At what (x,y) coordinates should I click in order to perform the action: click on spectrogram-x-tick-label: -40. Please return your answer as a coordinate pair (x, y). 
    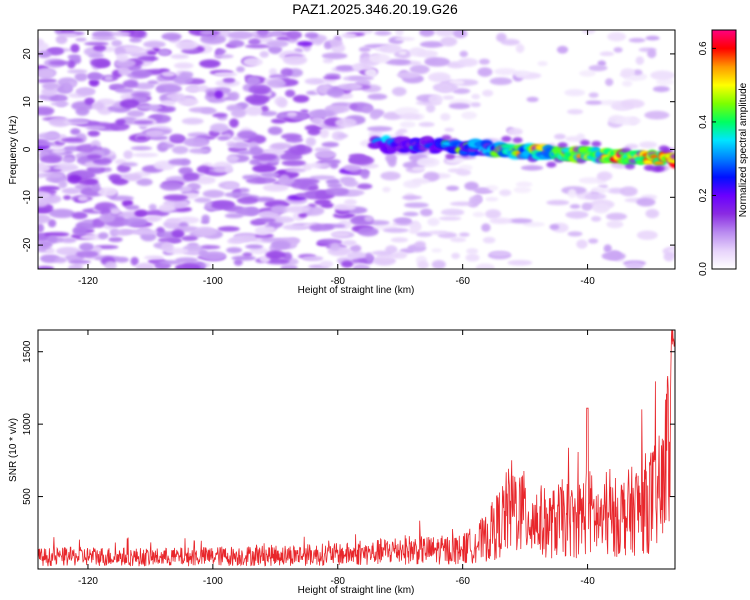
    Looking at the image, I should click on (587, 281).